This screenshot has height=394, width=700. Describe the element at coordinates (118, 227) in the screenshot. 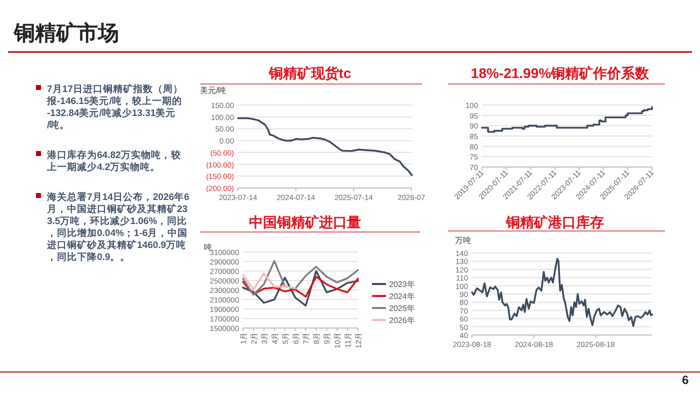

I see `text: 海关总署7月14日公布，2026年6月，中国进口铜矿砂及其精矿233.5万吨，环比减少1.06%，同比，同比增加0.04%；1-6月，中国进口铜矿砂及其精矿1460.9万吨，同比下降0.9。。` at that location.